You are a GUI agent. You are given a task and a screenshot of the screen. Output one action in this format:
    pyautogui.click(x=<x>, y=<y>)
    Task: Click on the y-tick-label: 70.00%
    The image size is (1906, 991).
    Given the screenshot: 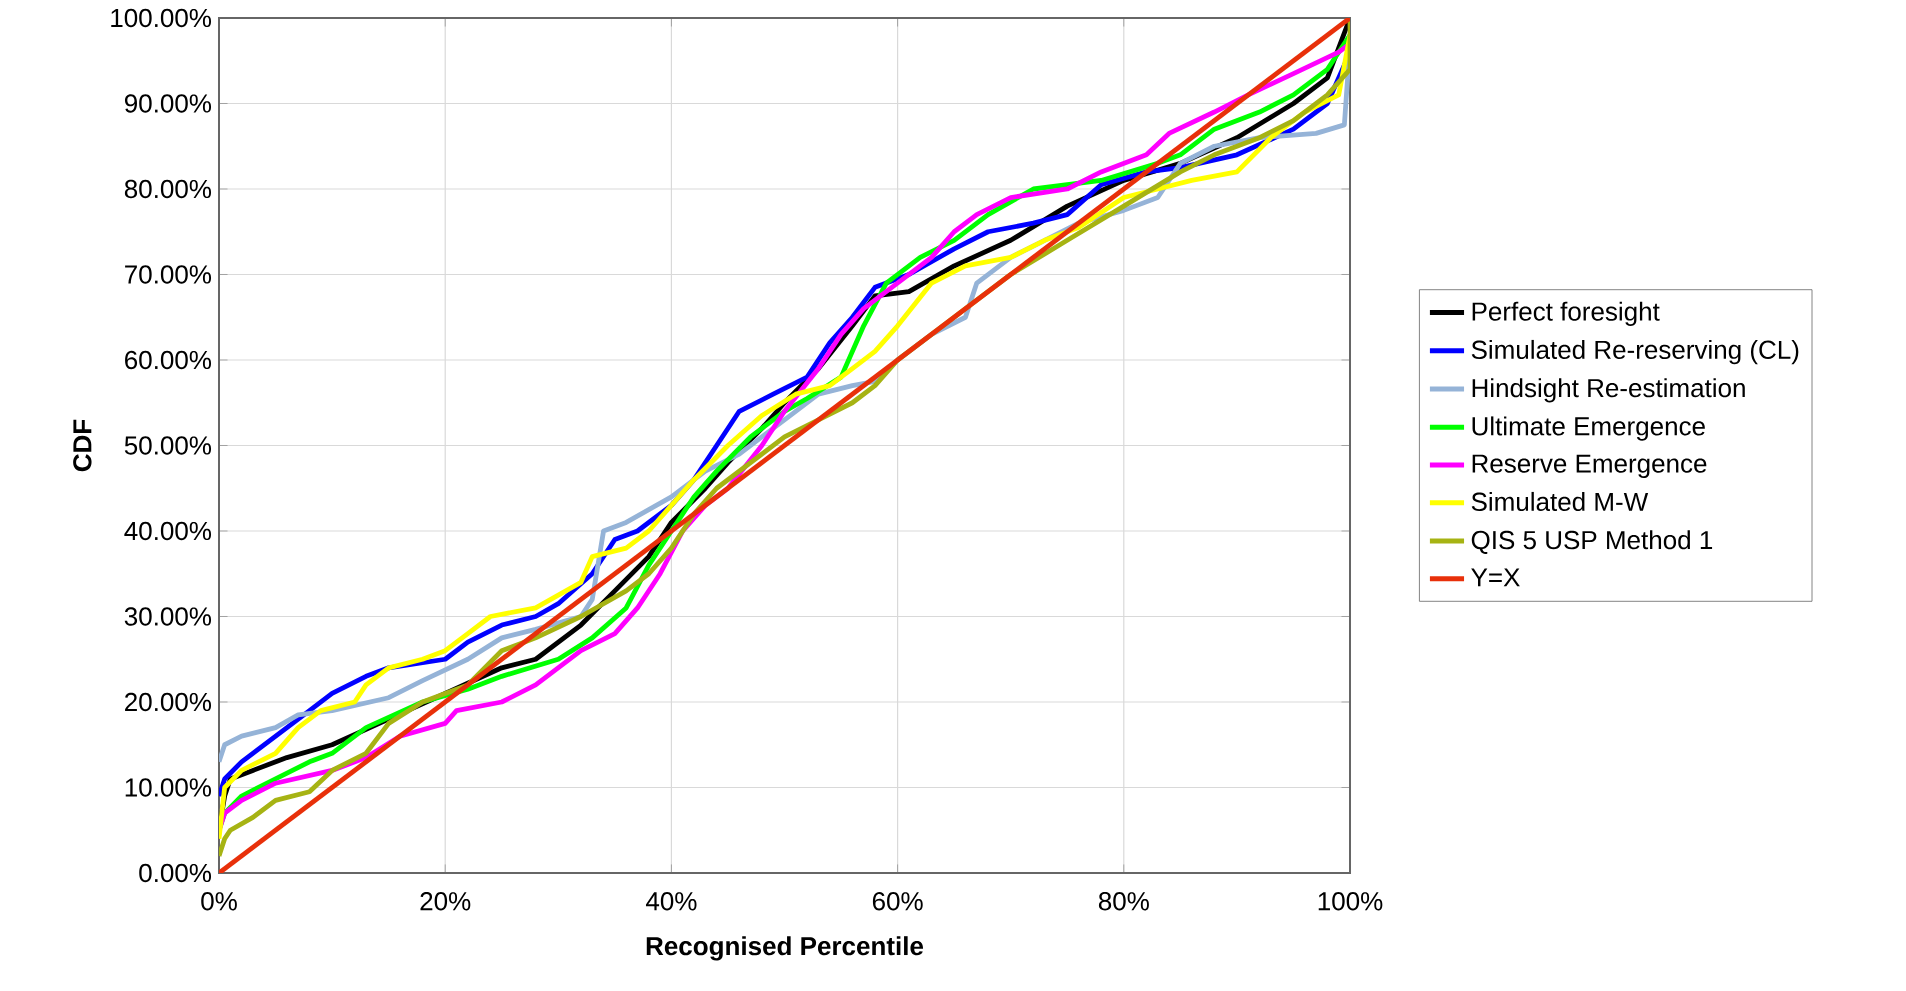 What is the action you would take?
    pyautogui.click(x=168, y=274)
    